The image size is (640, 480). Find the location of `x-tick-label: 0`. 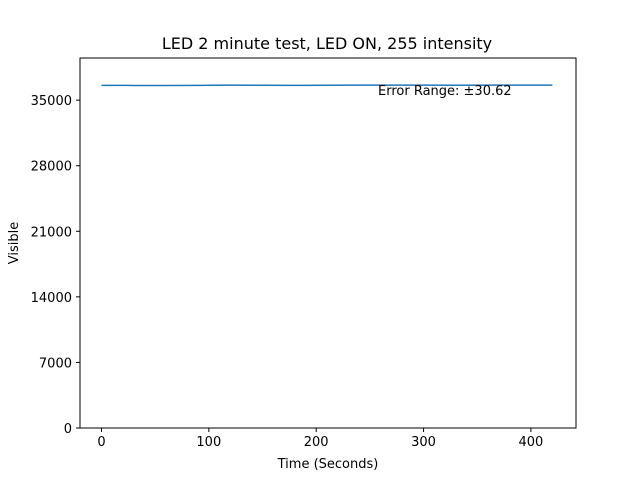

x-tick-label: 0 is located at coordinates (101, 442).